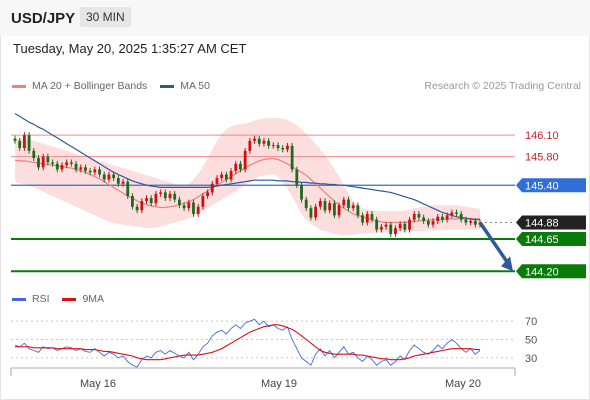 The width and height of the screenshot is (590, 400). I want to click on level-tag-144.20, so click(551, 271).